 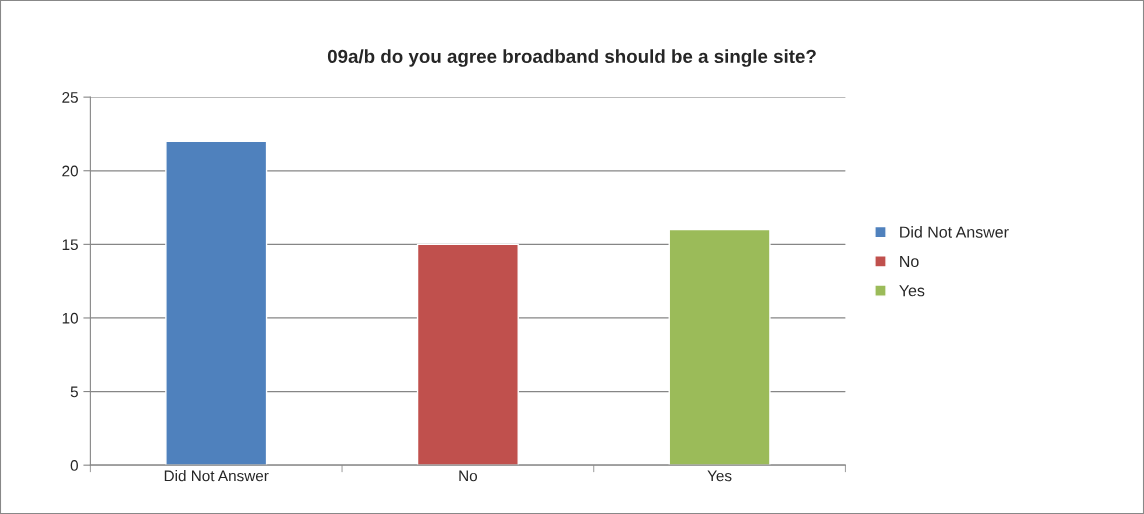 I want to click on x-tick-label: No, so click(x=468, y=476).